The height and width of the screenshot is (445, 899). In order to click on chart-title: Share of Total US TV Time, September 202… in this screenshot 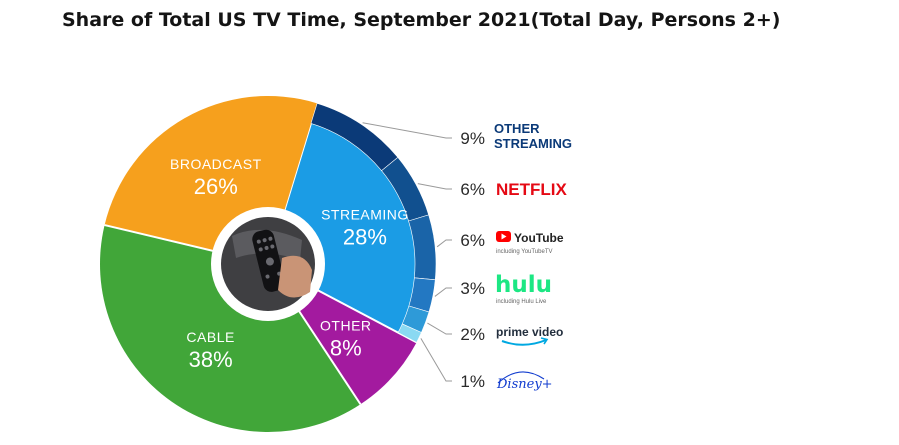, I will do `click(421, 20)`.